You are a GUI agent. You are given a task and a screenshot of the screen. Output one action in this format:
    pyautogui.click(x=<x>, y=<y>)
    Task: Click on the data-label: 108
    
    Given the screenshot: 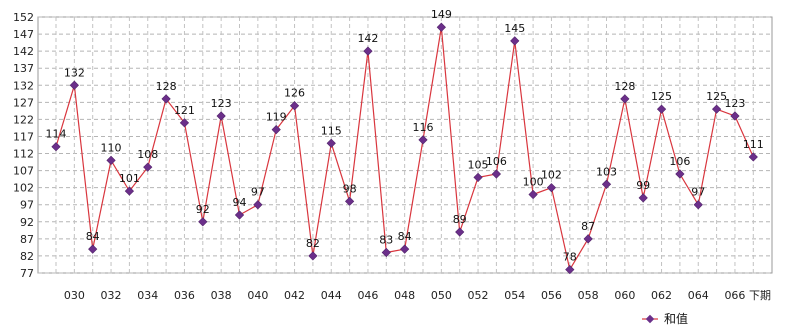 What is the action you would take?
    pyautogui.click(x=147, y=154)
    